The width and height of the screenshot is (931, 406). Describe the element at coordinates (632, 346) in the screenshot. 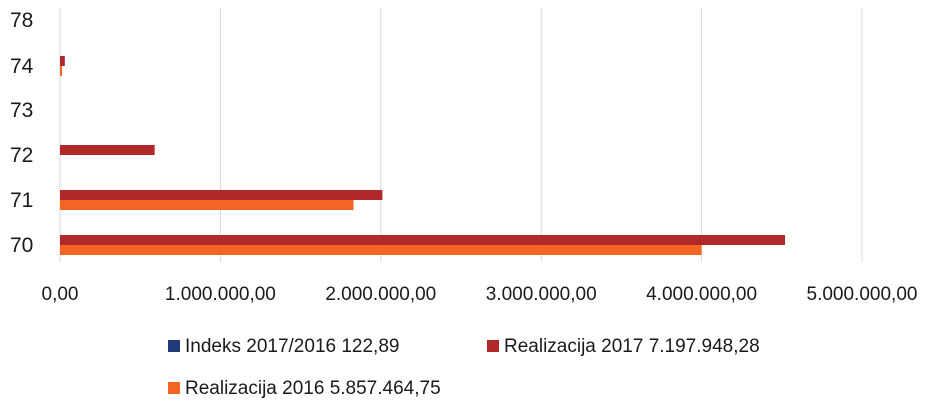

I see `legend-label: Realizacija 2017 7.197.948,28` at that location.